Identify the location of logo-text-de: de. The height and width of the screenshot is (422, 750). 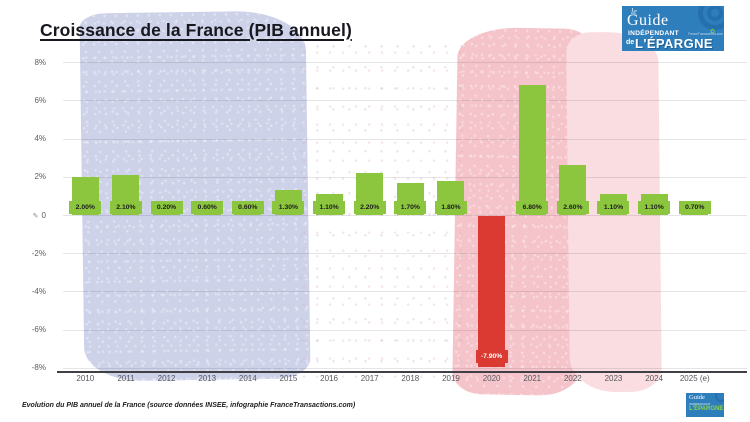
(630, 42).